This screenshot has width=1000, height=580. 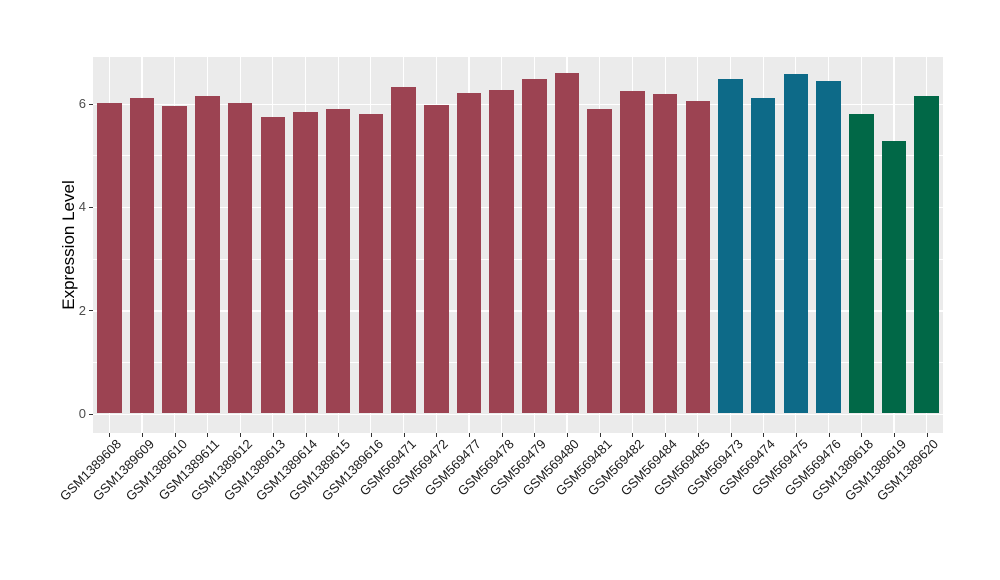 I want to click on bar-GSM569478, so click(x=501, y=252).